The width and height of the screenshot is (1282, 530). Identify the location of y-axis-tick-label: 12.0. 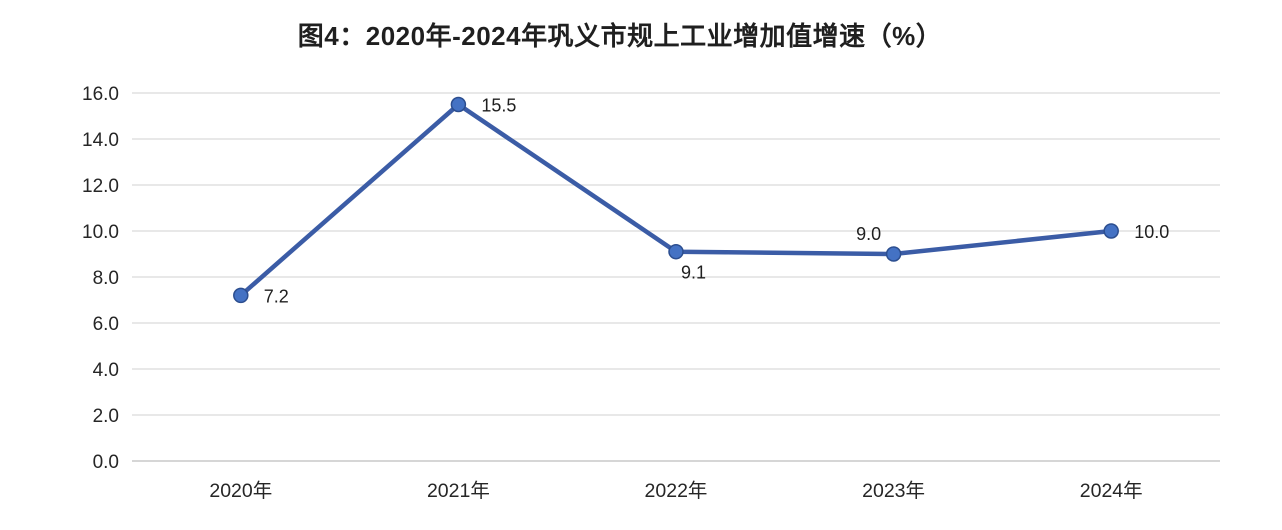
(100, 186).